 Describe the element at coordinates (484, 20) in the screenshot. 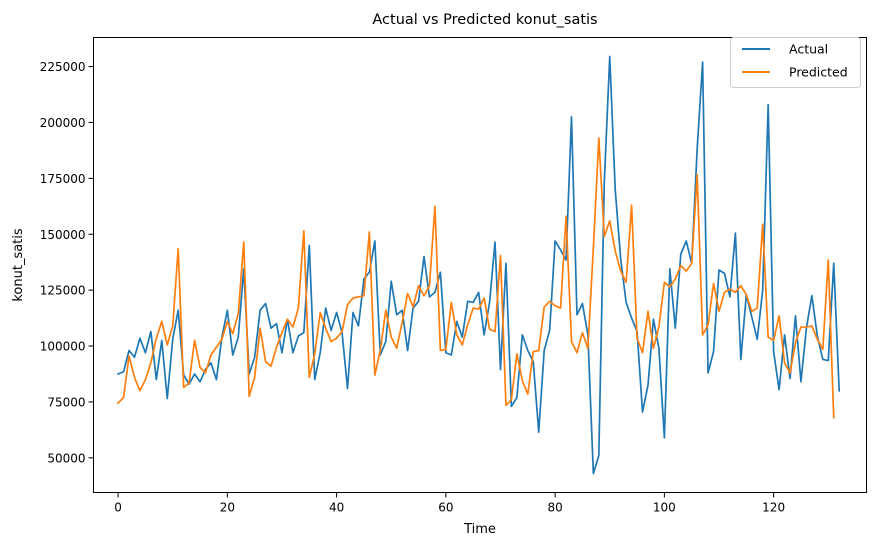

I see `chart-title: Actual vs Predicted konut_satis` at that location.